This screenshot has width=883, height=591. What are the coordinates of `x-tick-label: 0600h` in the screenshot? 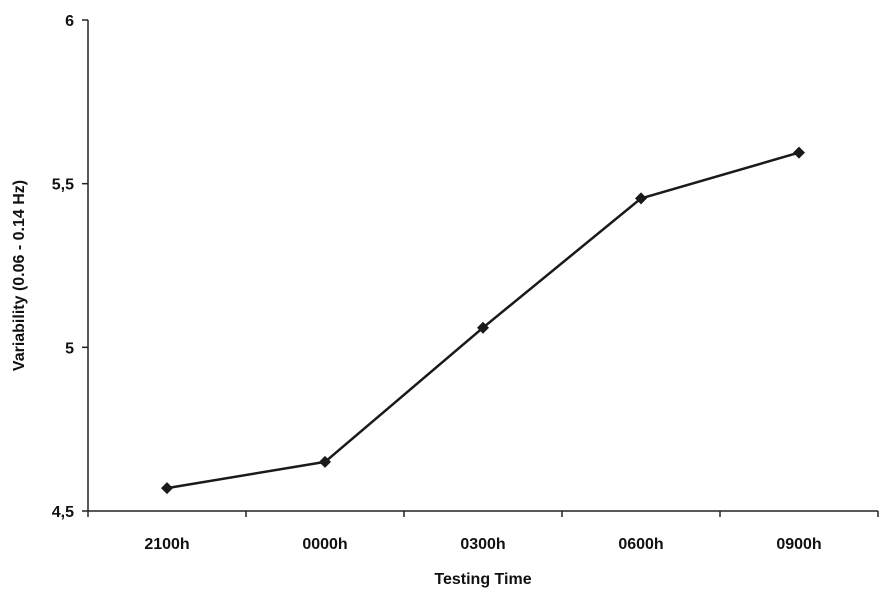 It's located at (640, 544).